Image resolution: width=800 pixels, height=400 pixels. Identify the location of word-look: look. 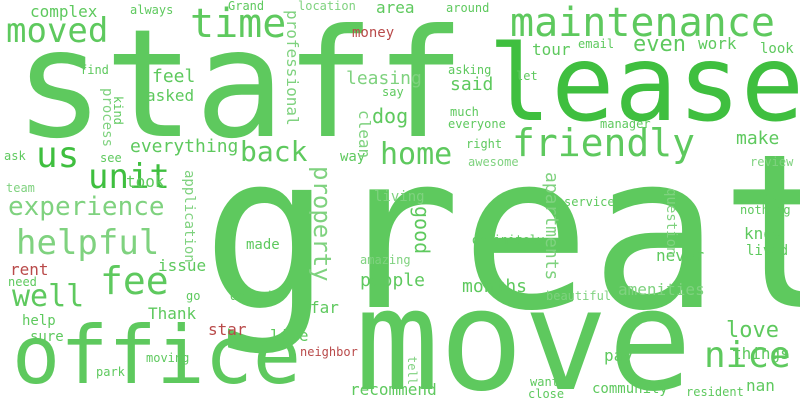
(777, 49).